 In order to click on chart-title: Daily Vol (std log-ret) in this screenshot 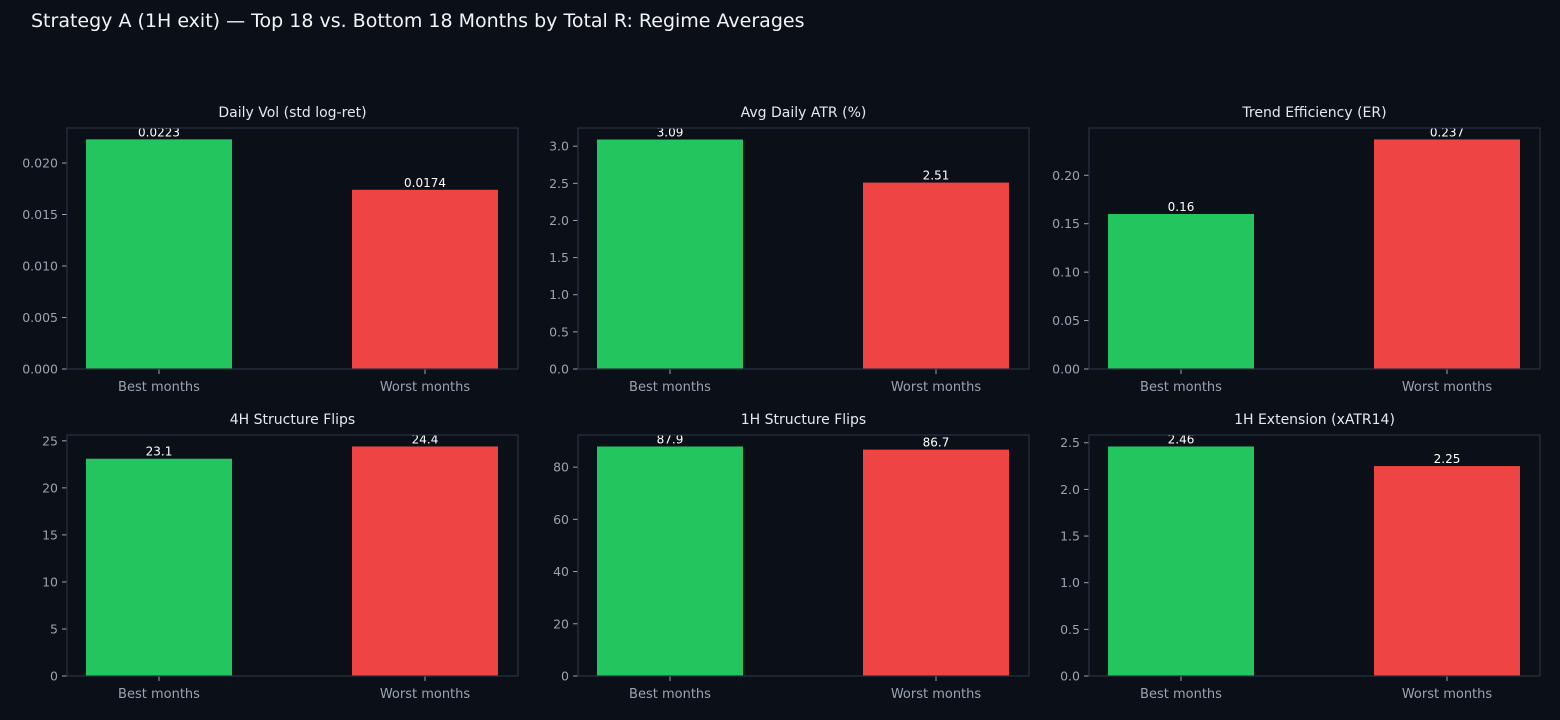, I will do `click(292, 113)`.